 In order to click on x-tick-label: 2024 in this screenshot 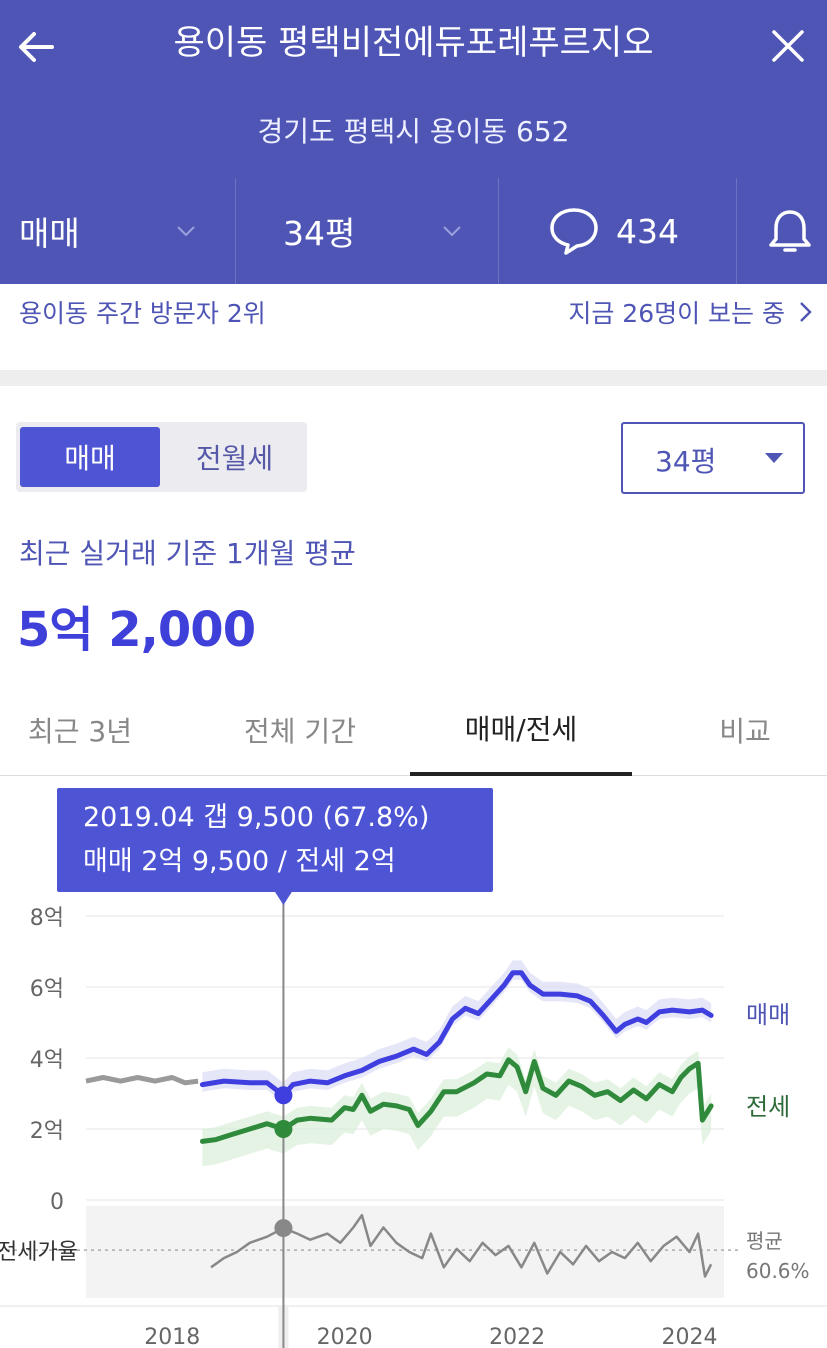, I will do `click(690, 1336)`.